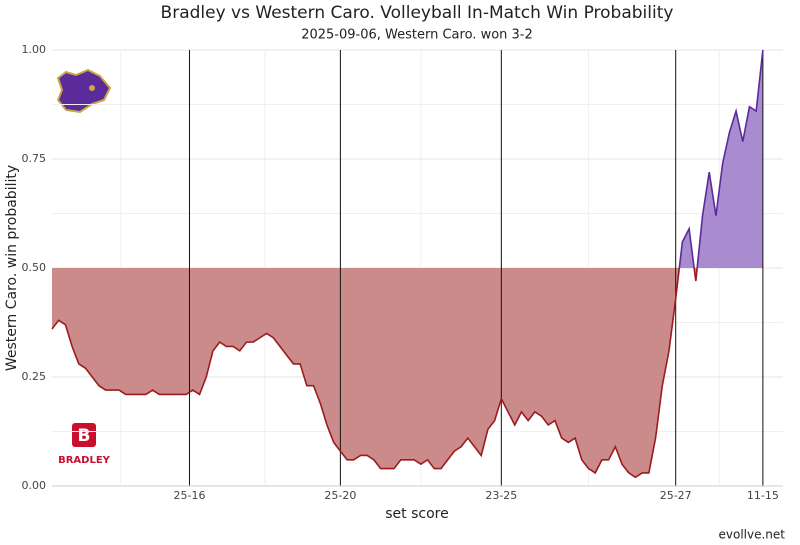  Describe the element at coordinates (752, 535) in the screenshot. I see `caption: evollve.net` at that location.